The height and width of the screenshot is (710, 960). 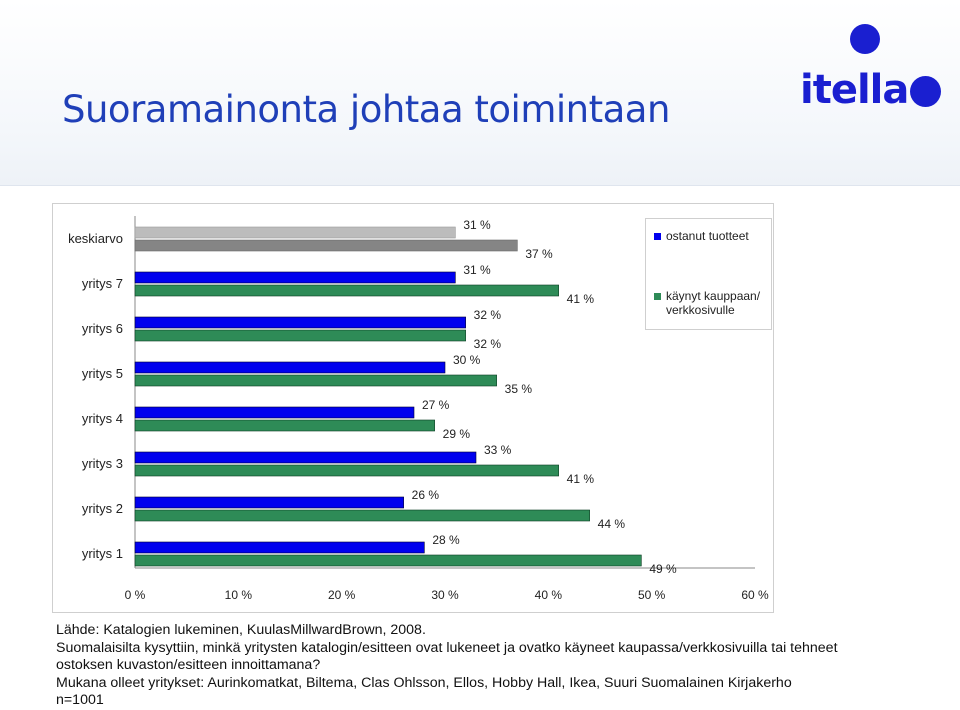 What do you see at coordinates (498, 450) in the screenshot?
I see `data-label-ostanut: 33 %` at bounding box center [498, 450].